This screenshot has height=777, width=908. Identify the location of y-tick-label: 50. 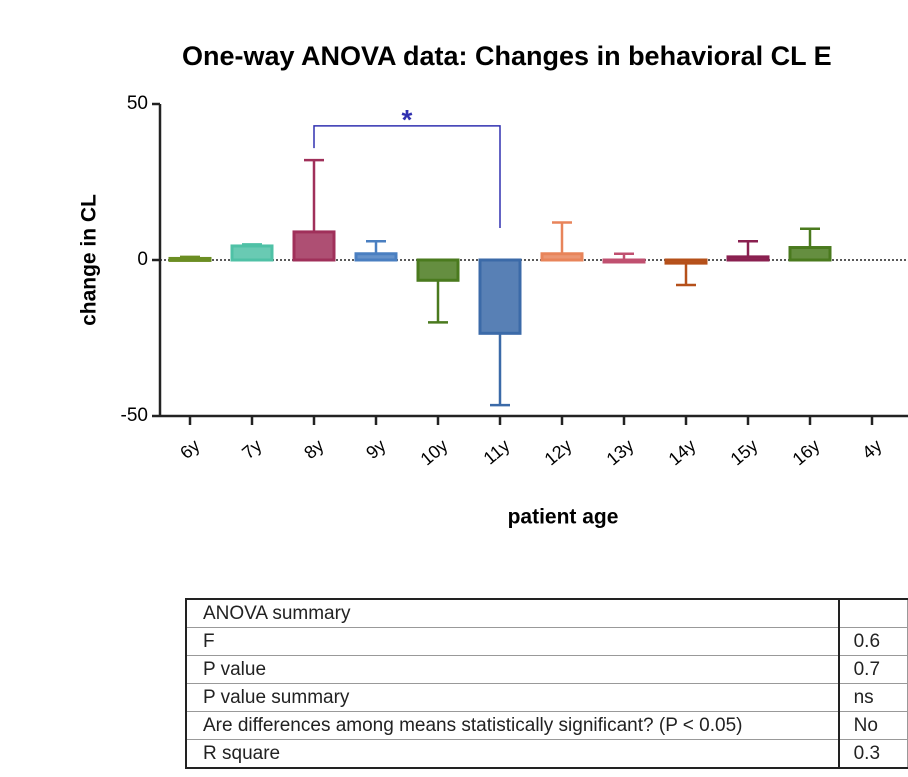
(137, 103).